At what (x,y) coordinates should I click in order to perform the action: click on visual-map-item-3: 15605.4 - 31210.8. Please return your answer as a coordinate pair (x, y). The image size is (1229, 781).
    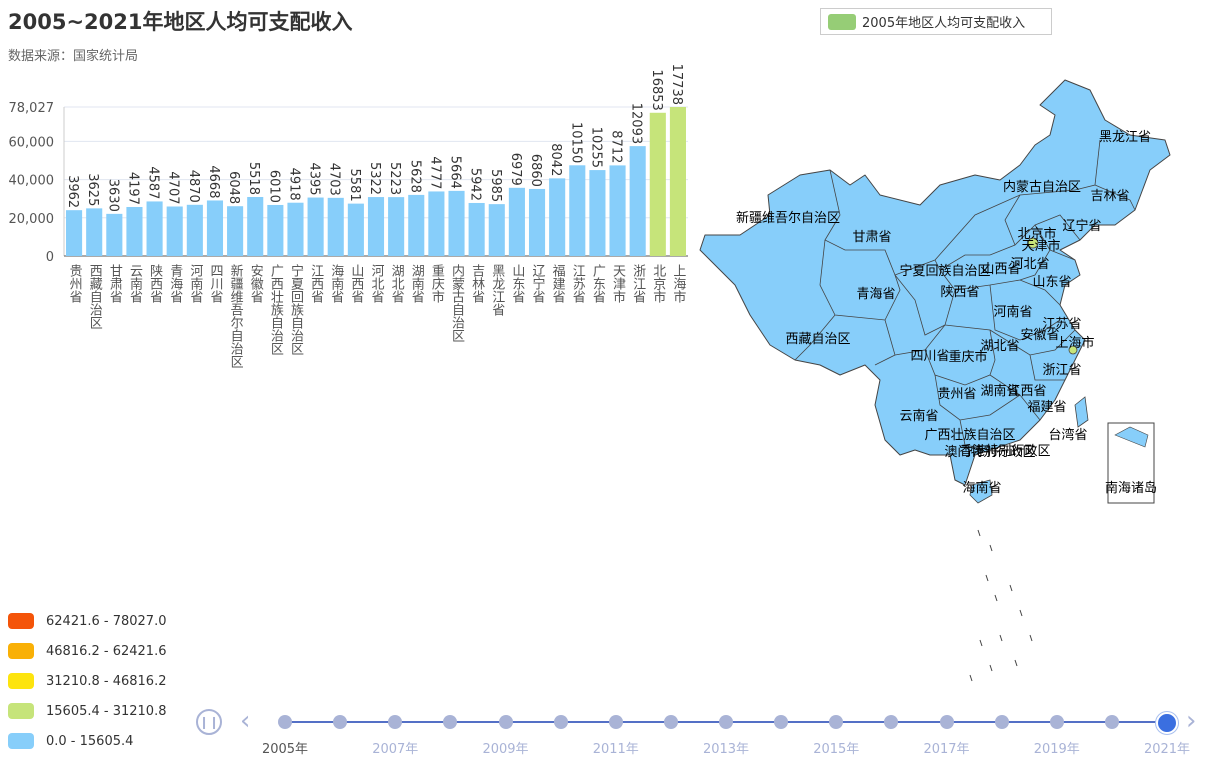
    Looking at the image, I should click on (108, 711).